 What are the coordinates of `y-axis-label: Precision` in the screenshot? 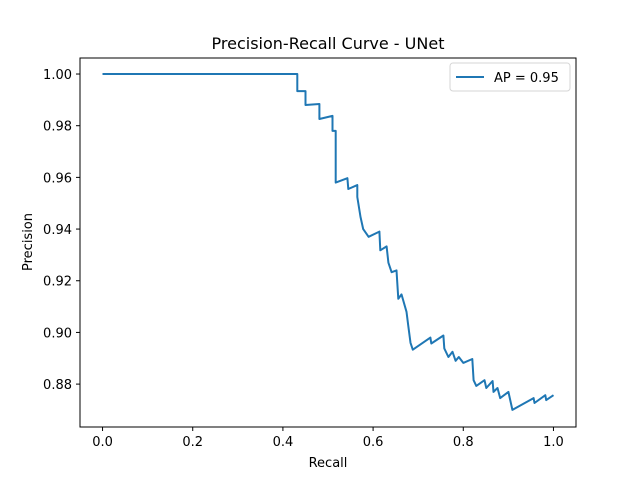 It's located at (28, 242).